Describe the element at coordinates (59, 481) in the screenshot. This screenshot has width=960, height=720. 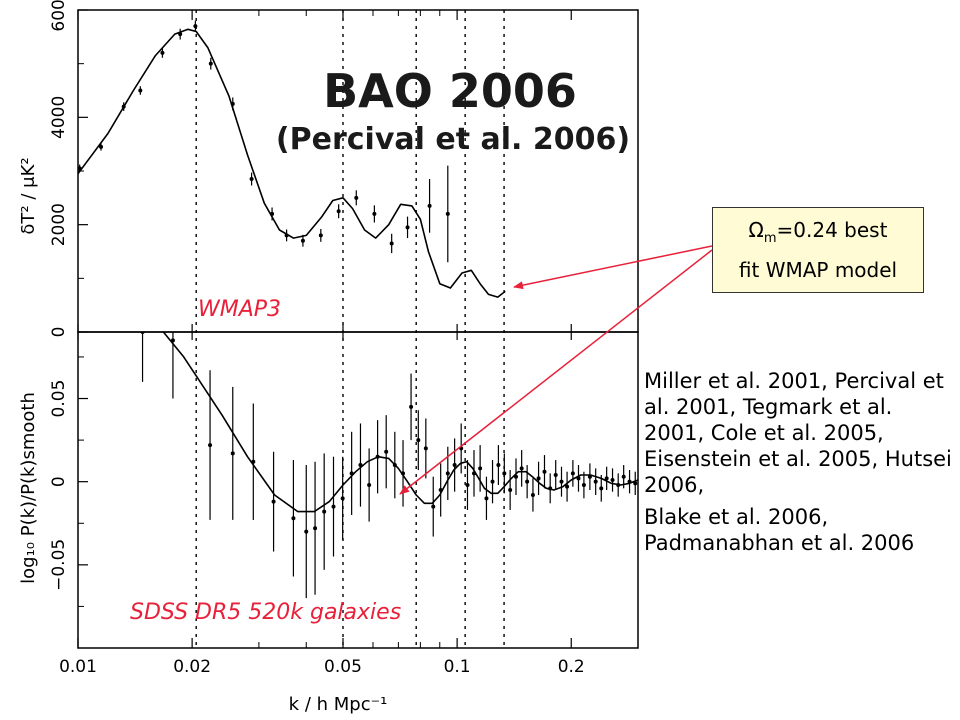
I see `bottom-y-tick-label: 0` at that location.